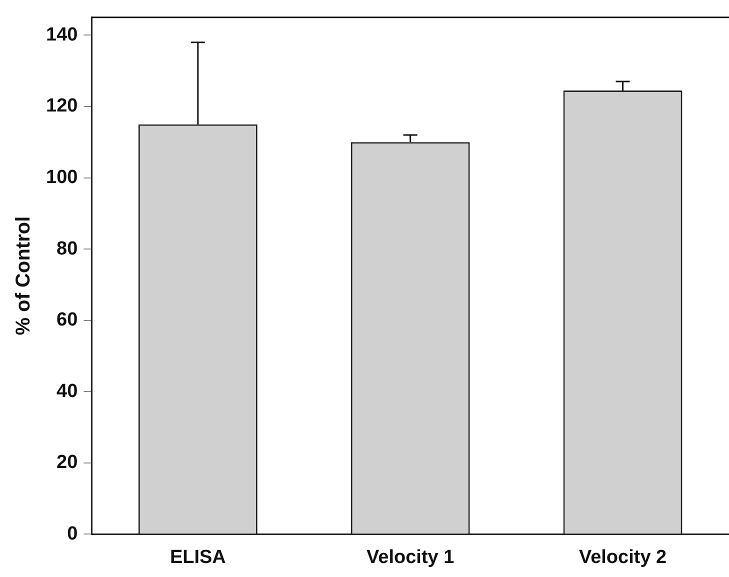  I want to click on y-tick-label: 120, so click(62, 106).